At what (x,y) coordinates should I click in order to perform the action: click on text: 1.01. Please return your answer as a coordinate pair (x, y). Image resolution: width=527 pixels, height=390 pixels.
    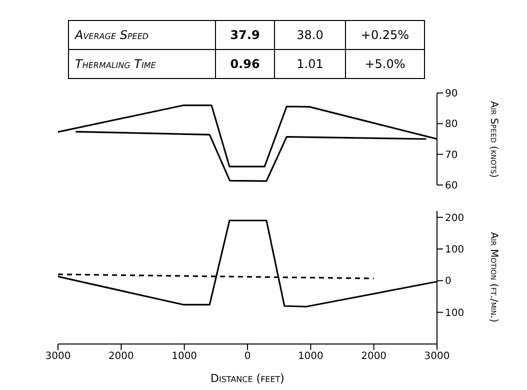
    Looking at the image, I should click on (309, 64).